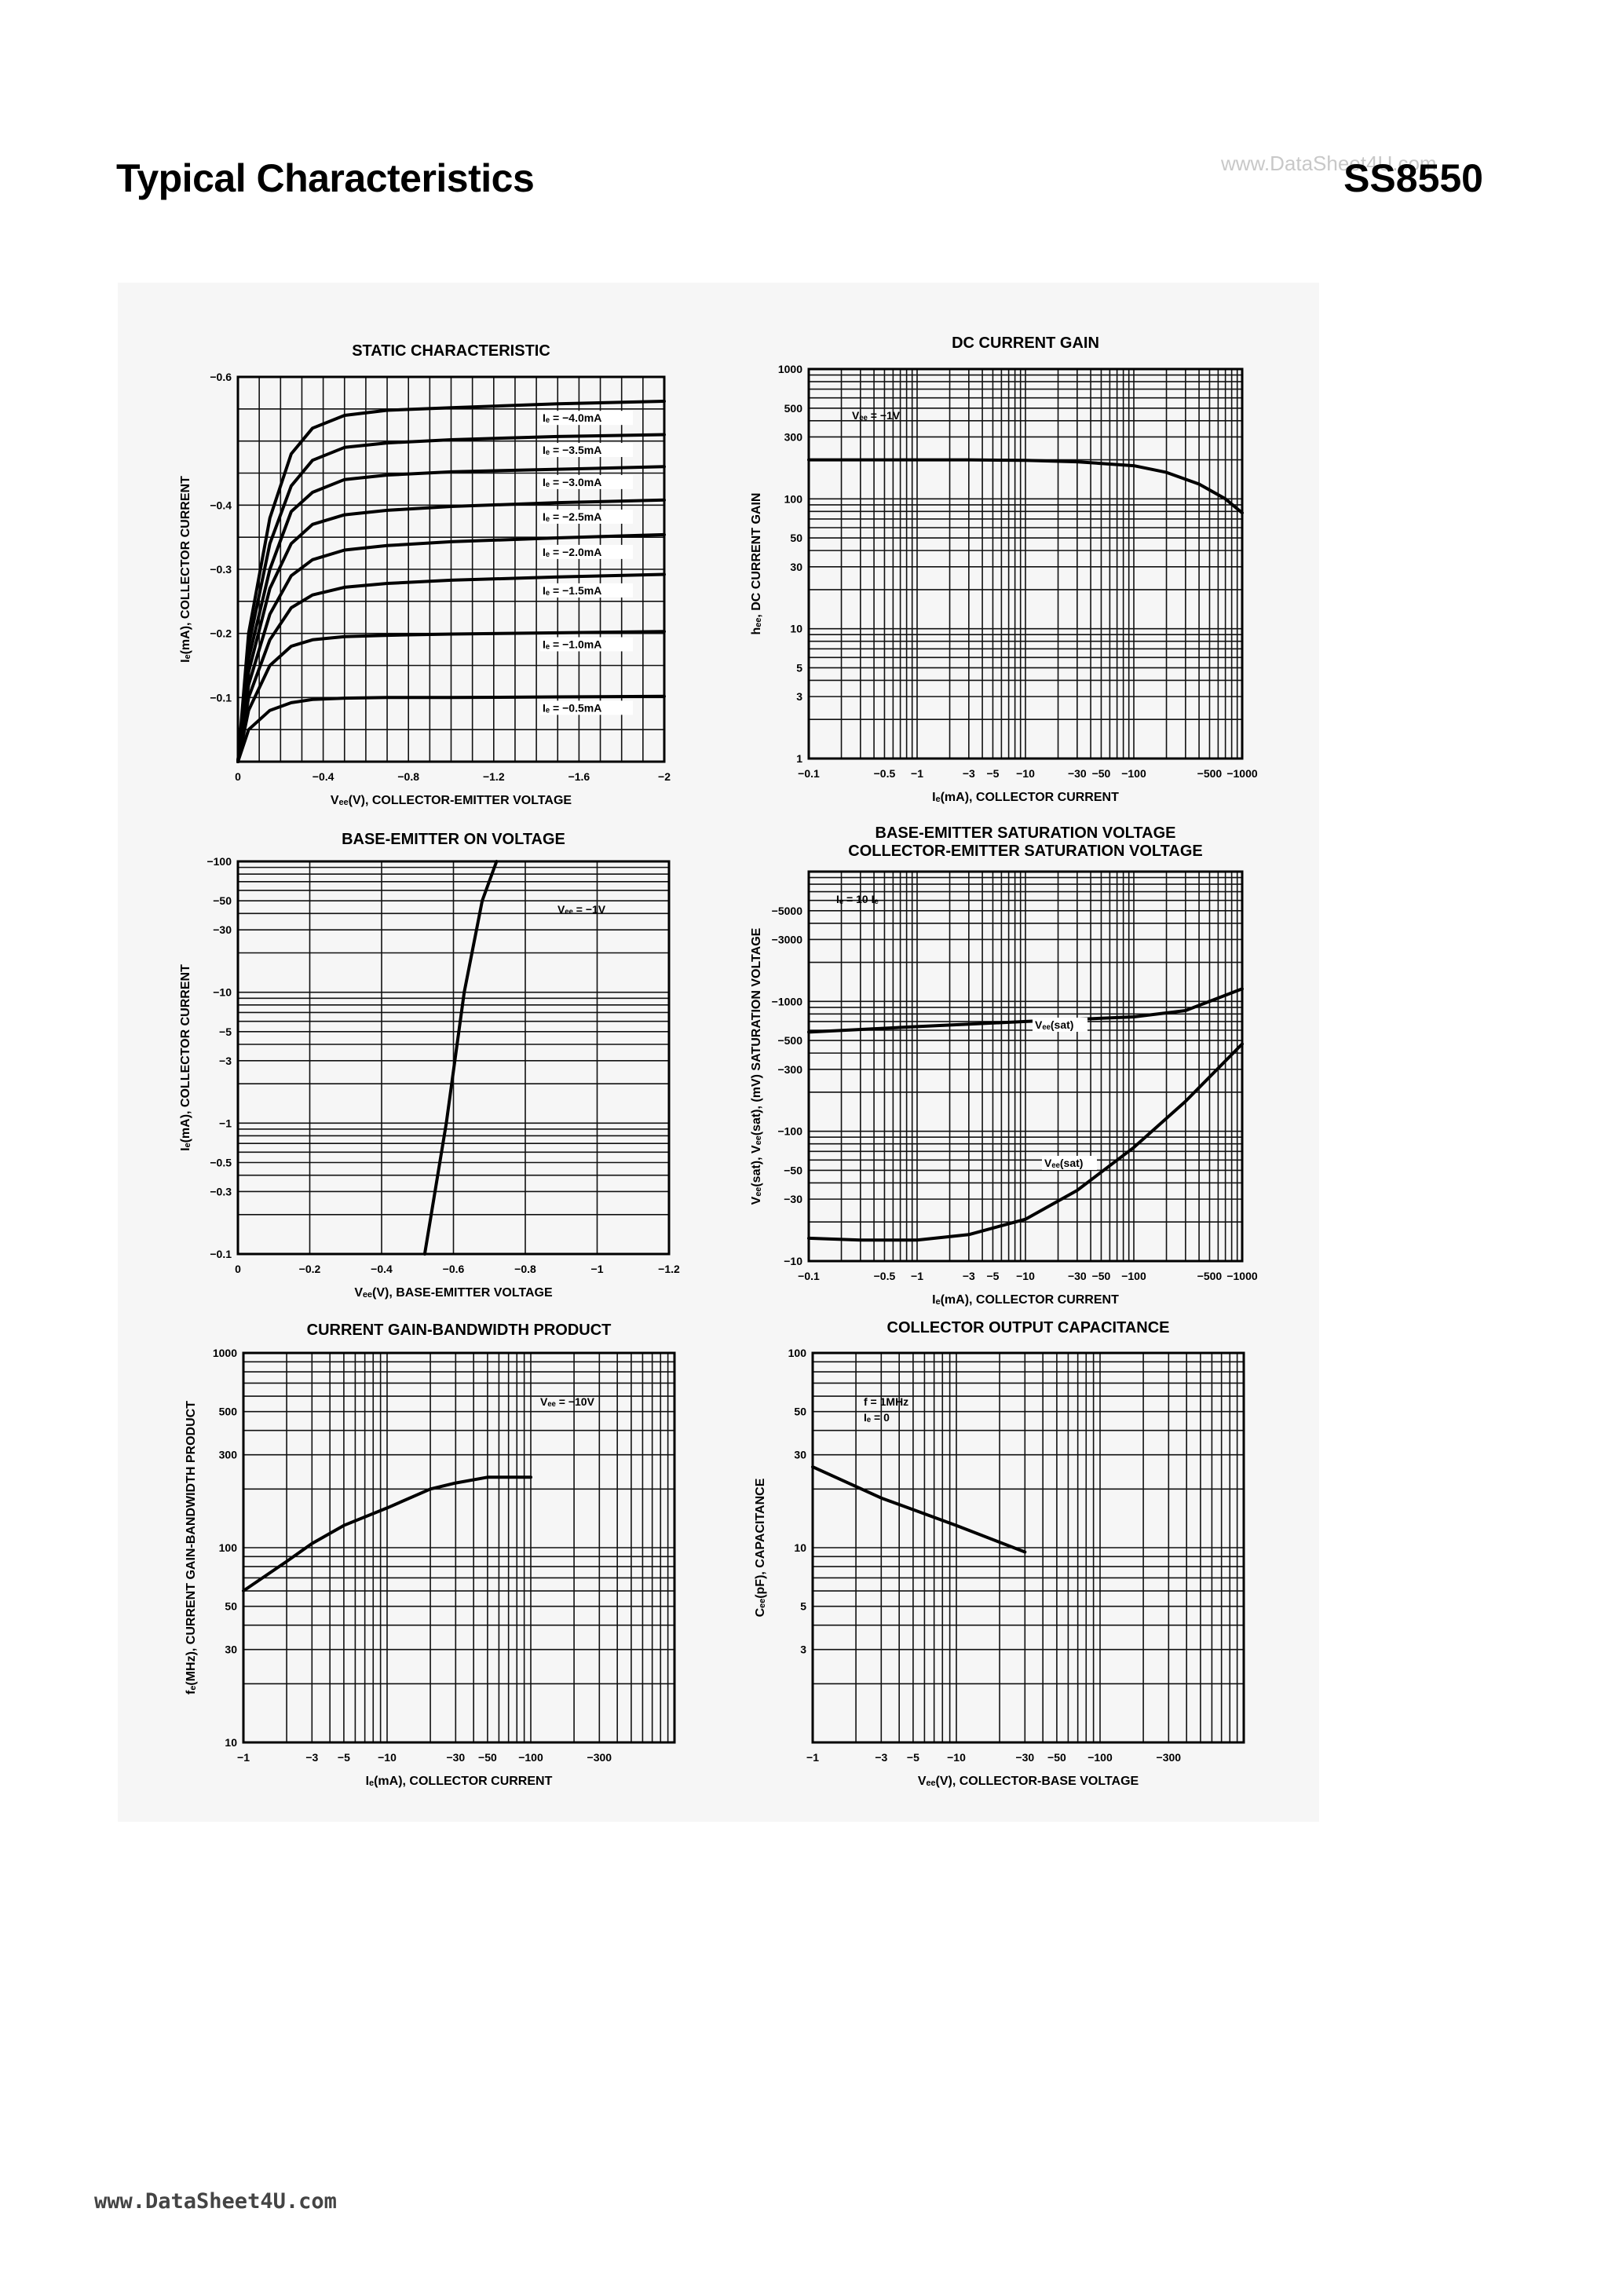  I want to click on y-tick-label: −30, so click(222, 930).